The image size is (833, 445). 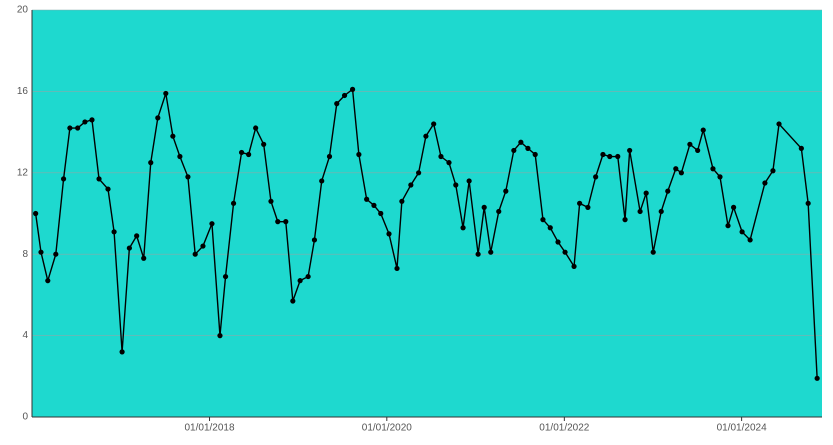 What do you see at coordinates (25, 335) in the screenshot?
I see `y-tick-label: 4` at bounding box center [25, 335].